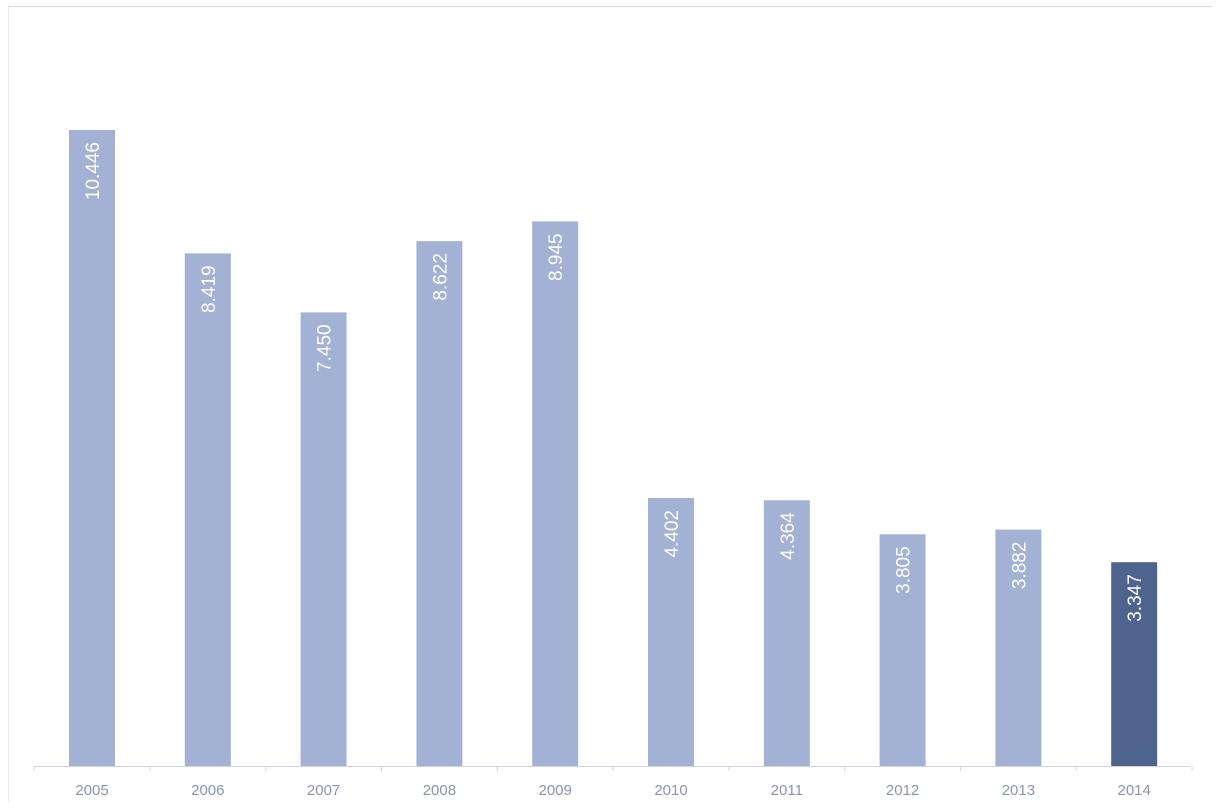 The width and height of the screenshot is (1218, 808). I want to click on value-label-2008: 8.622, so click(440, 277).